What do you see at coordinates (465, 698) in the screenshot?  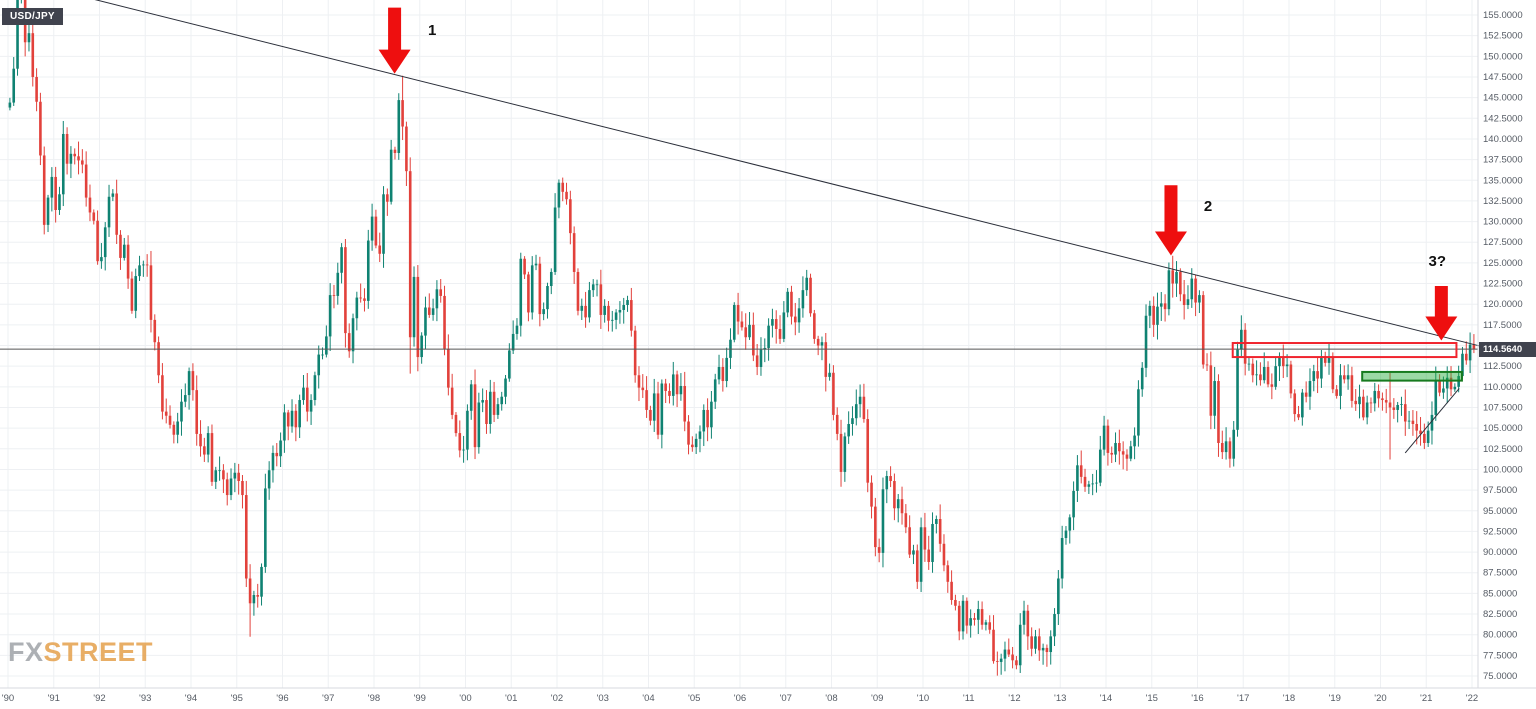 I see `time-tick-label: '00` at bounding box center [465, 698].